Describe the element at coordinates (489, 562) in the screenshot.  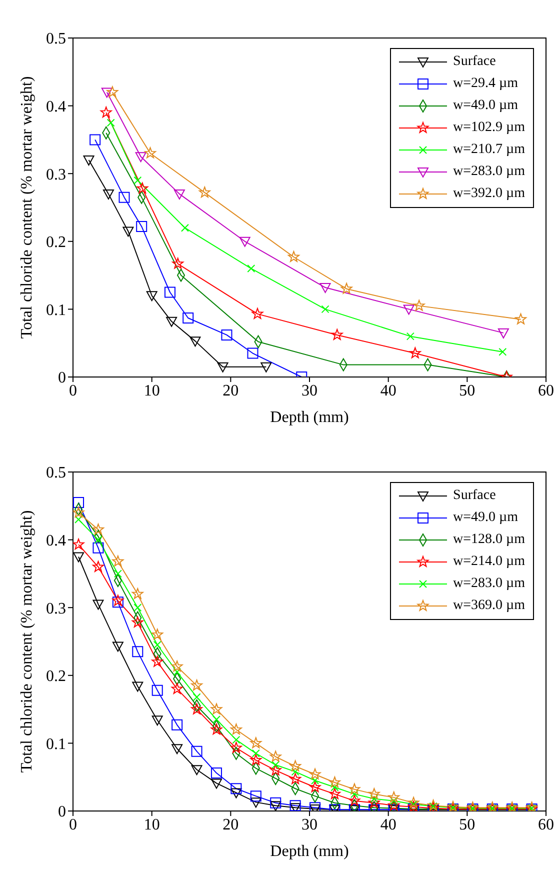
I see `legend-label: w=214.0 µm` at that location.